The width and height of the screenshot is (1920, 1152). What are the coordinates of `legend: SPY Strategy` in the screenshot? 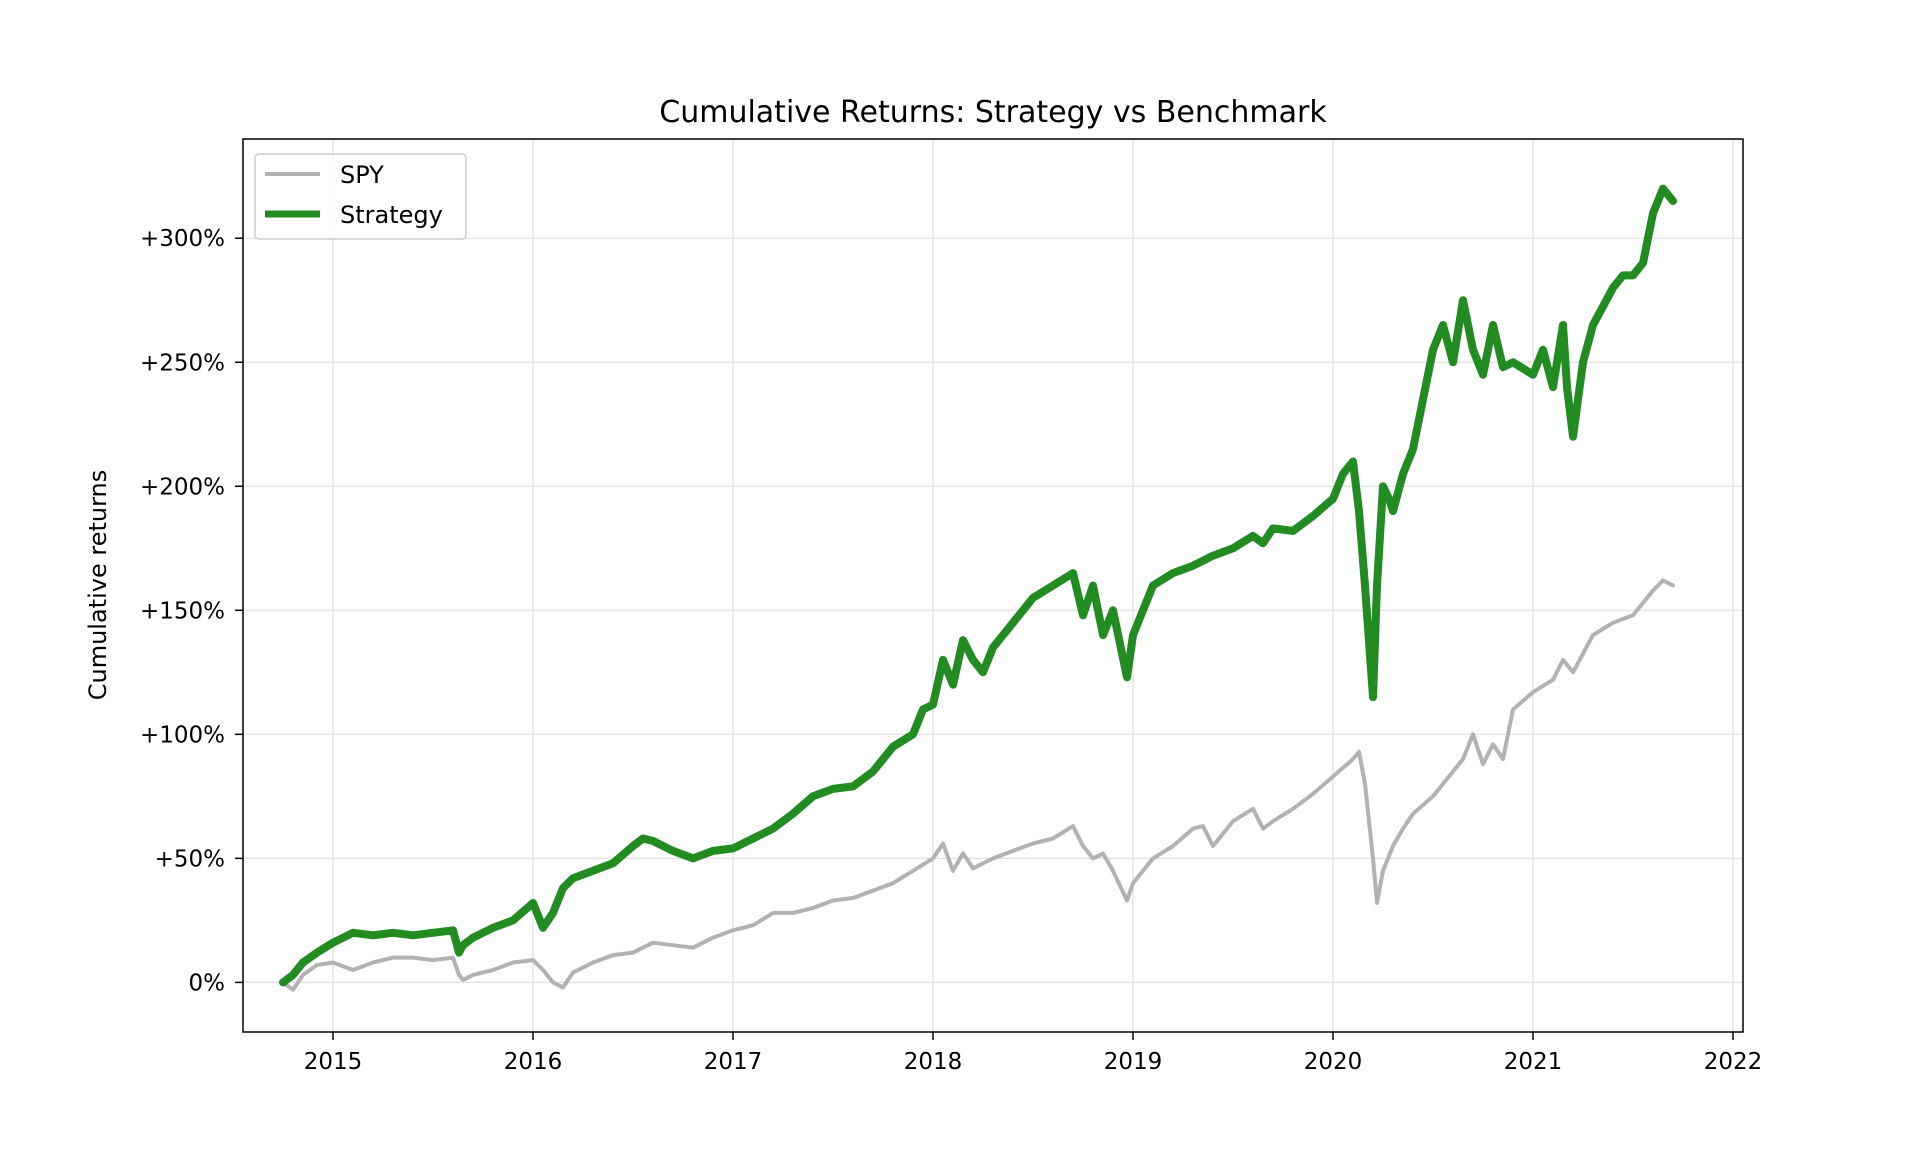 It's located at (360, 196).